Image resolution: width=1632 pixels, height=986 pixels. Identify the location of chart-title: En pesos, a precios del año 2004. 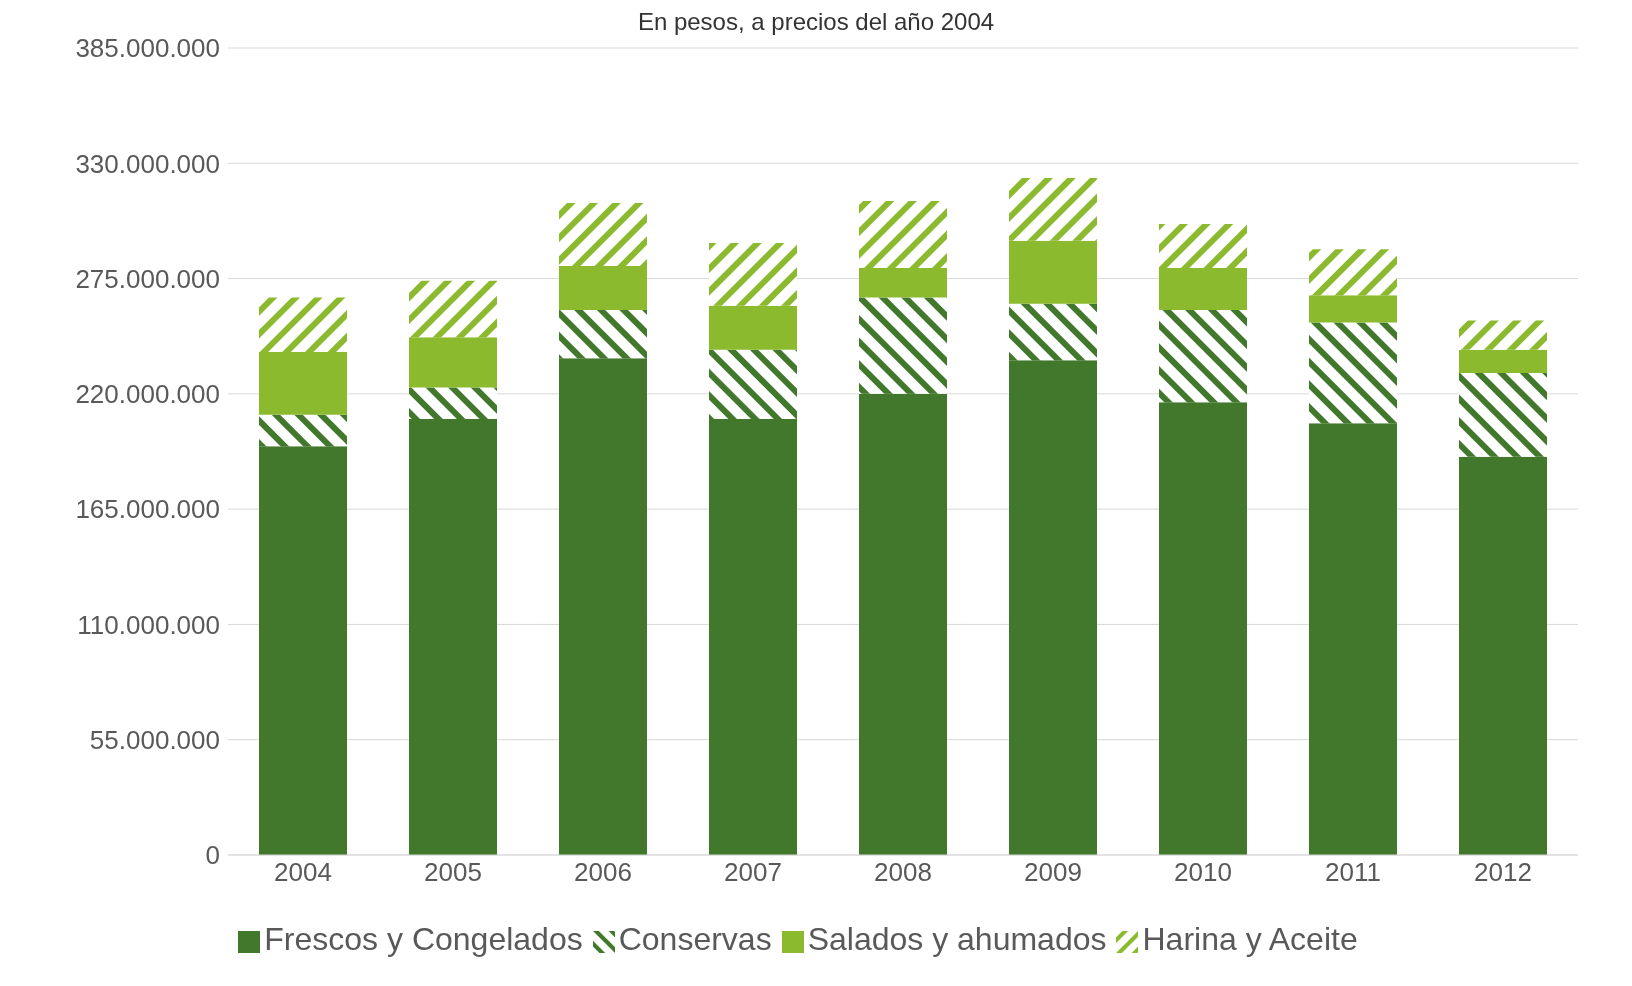
(816, 21).